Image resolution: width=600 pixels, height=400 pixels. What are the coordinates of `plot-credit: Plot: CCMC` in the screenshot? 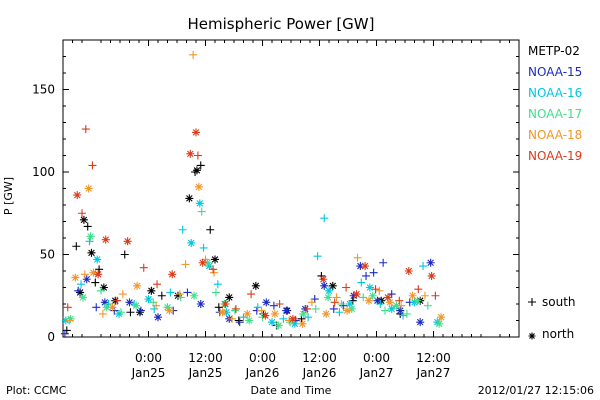 It's located at (36, 390).